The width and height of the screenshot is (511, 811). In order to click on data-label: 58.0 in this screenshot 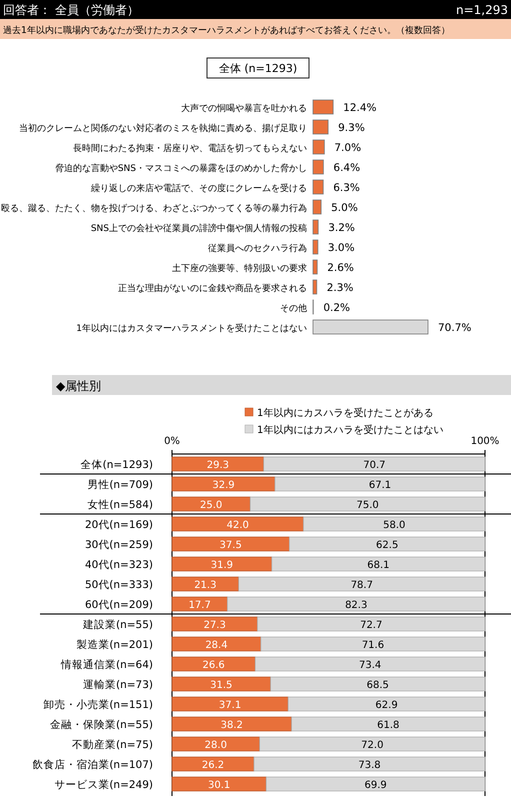, I will do `click(394, 525)`.